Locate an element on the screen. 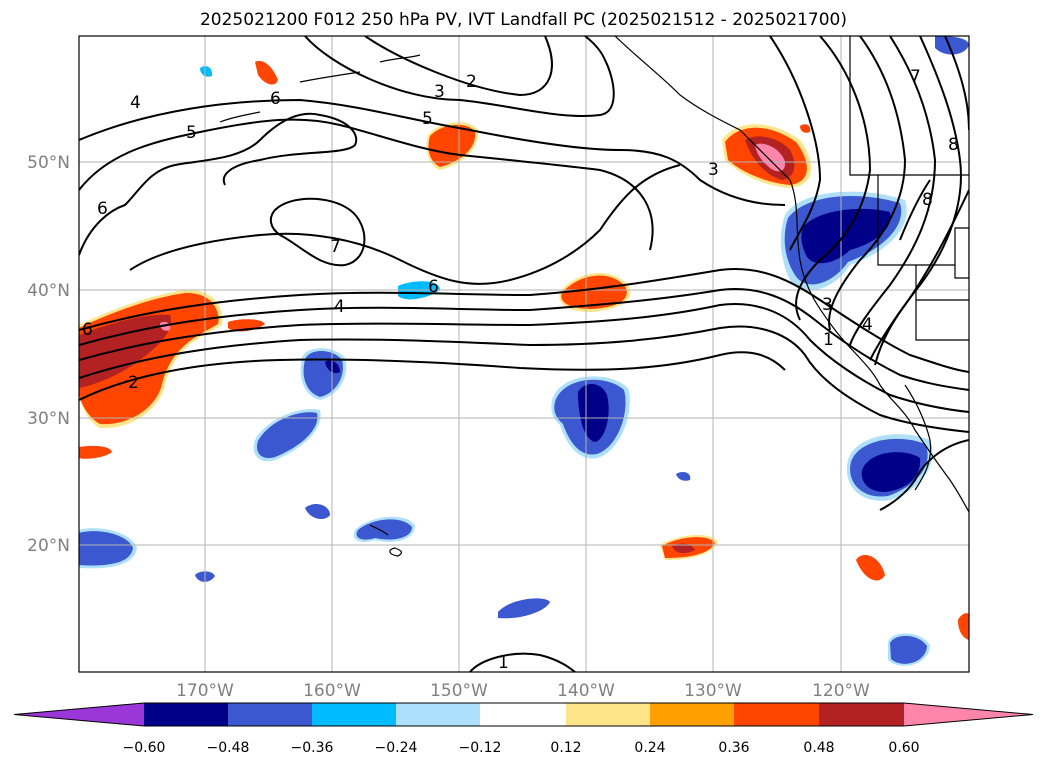  lat-label: 30°N is located at coordinates (48, 419).